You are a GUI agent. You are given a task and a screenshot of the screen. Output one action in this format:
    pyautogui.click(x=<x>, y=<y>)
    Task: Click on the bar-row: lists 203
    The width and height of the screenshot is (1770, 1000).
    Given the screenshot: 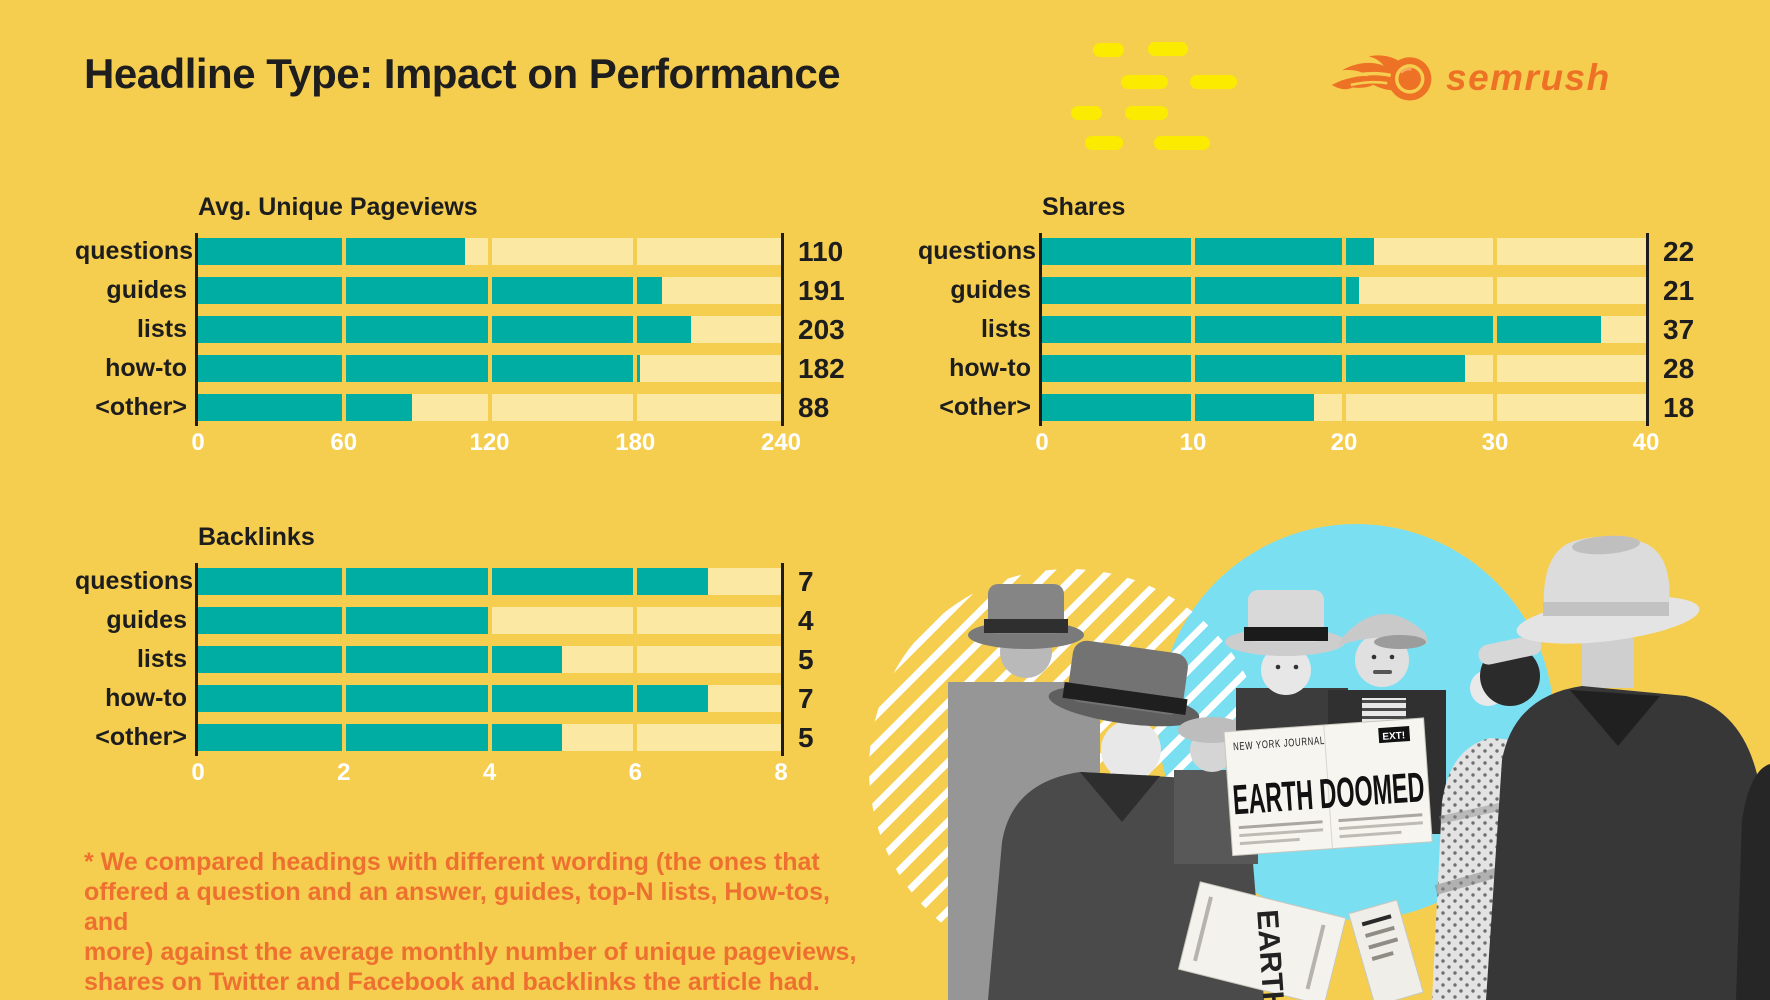 What is the action you would take?
    pyautogui.click(x=460, y=329)
    